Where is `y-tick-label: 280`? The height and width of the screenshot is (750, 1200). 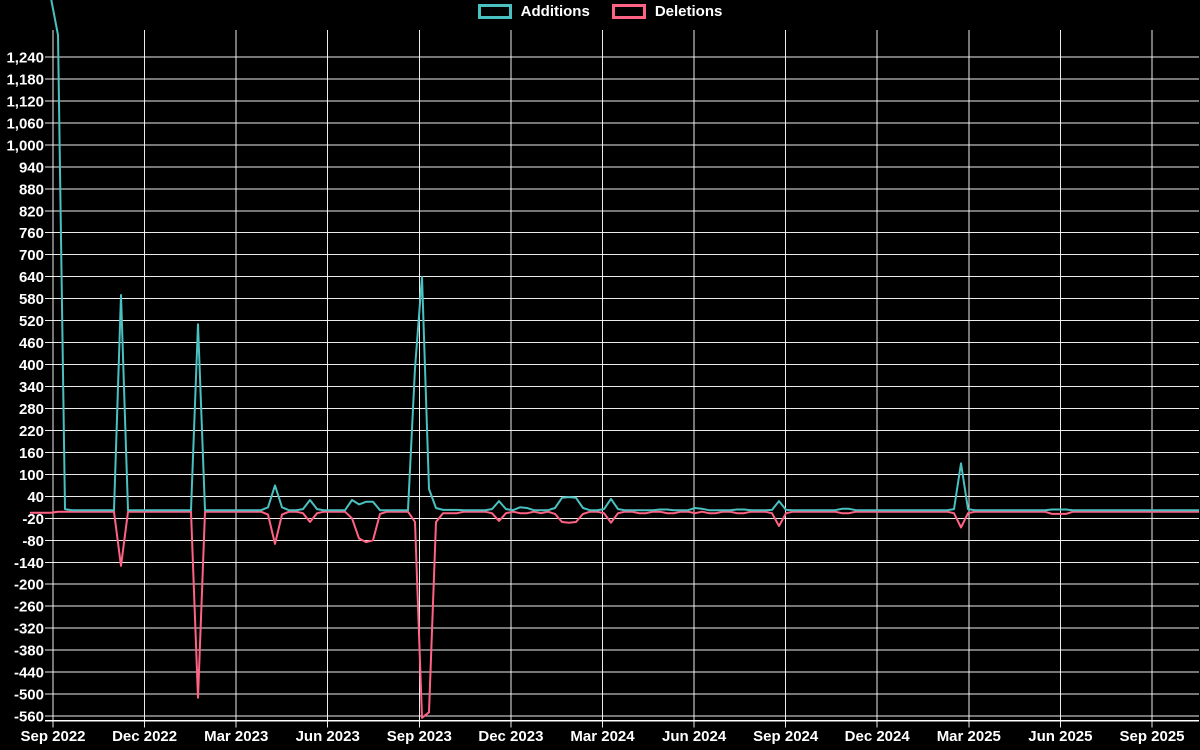
y-tick-label: 280 is located at coordinates (31, 409).